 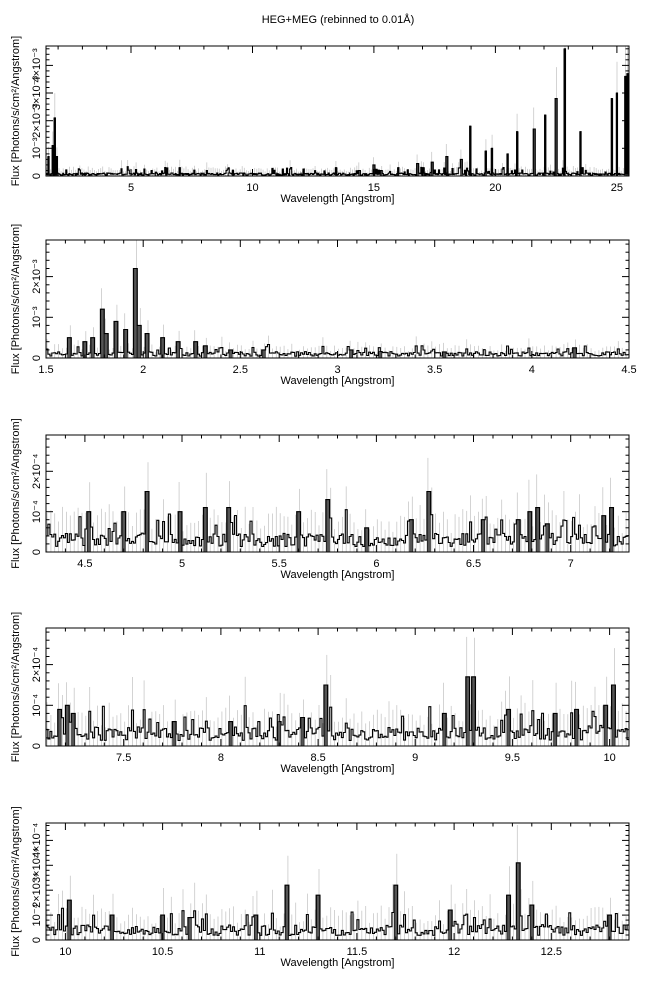 I want to click on x-tick-label: 11, so click(x=259, y=952).